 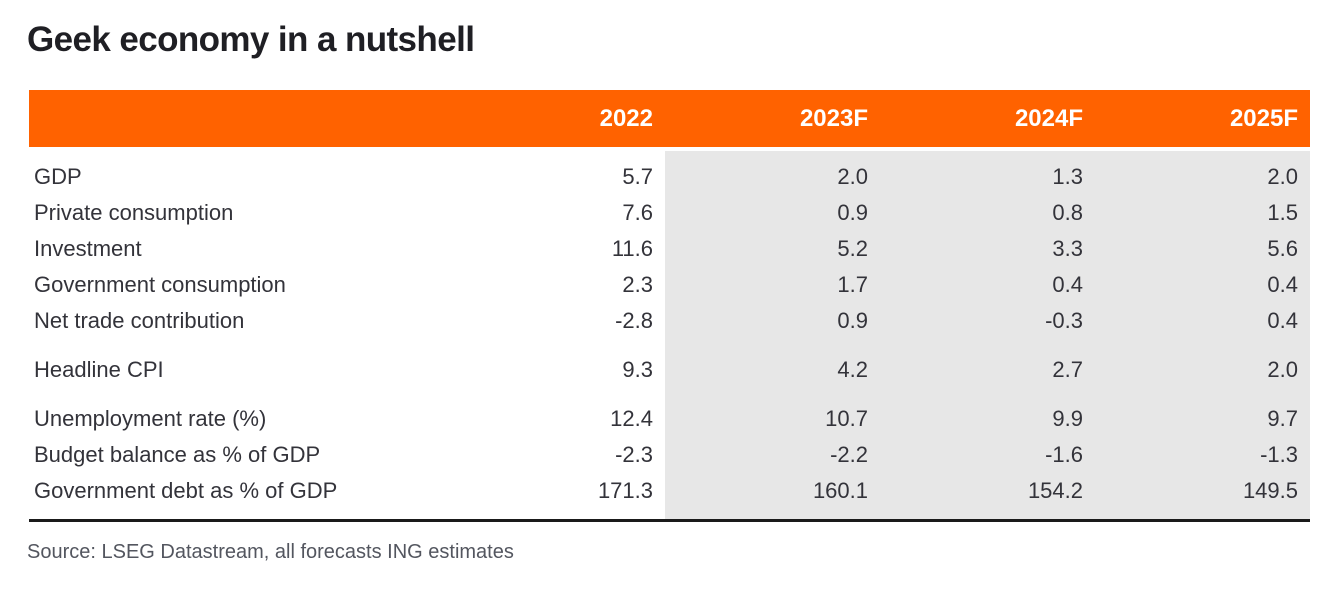 What do you see at coordinates (1279, 454) in the screenshot?
I see `table-cell: -1.3` at bounding box center [1279, 454].